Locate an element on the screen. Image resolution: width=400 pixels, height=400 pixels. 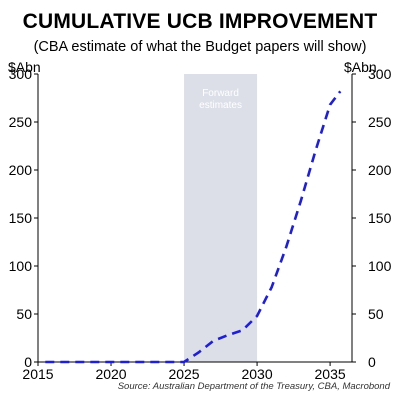
y-tick-label-right: 100 is located at coordinates (380, 266).